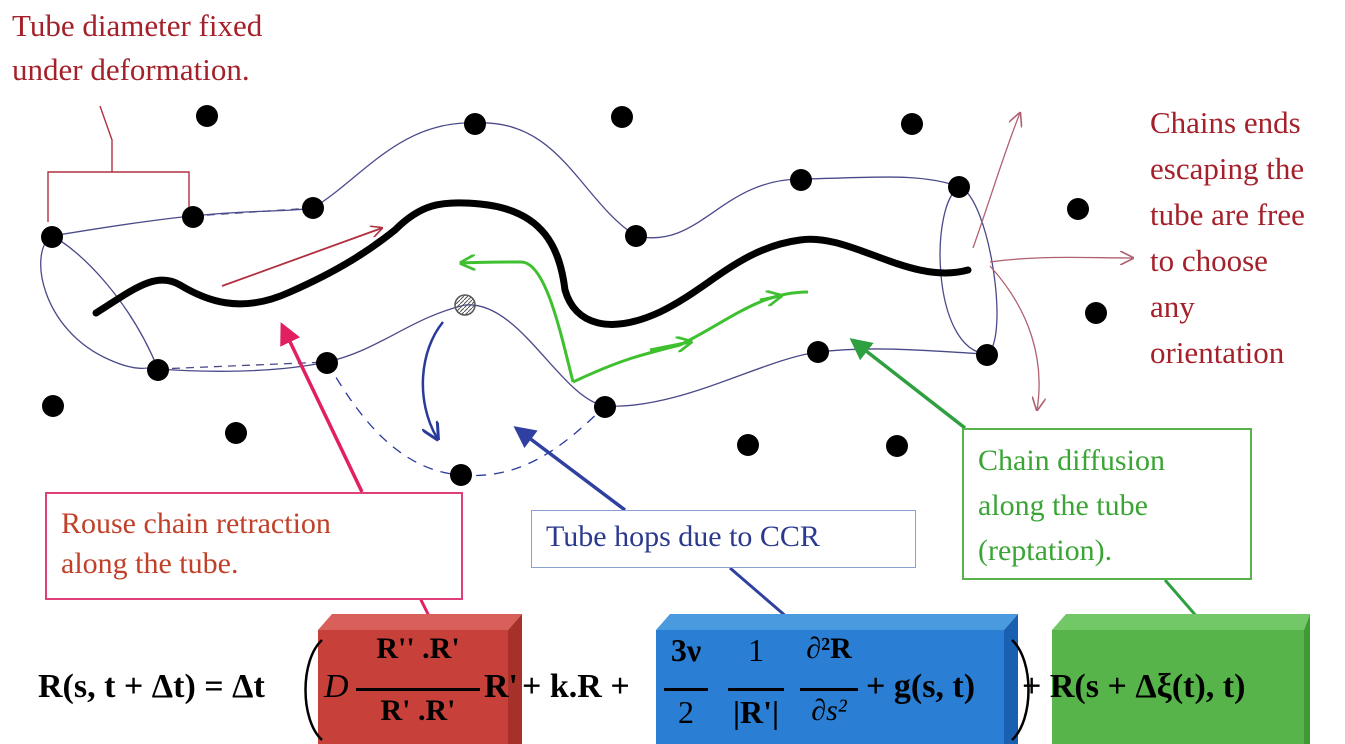 The image size is (1345, 744). Describe the element at coordinates (756, 689) in the screenshot. I see `term3b-fraction-bar` at that location.